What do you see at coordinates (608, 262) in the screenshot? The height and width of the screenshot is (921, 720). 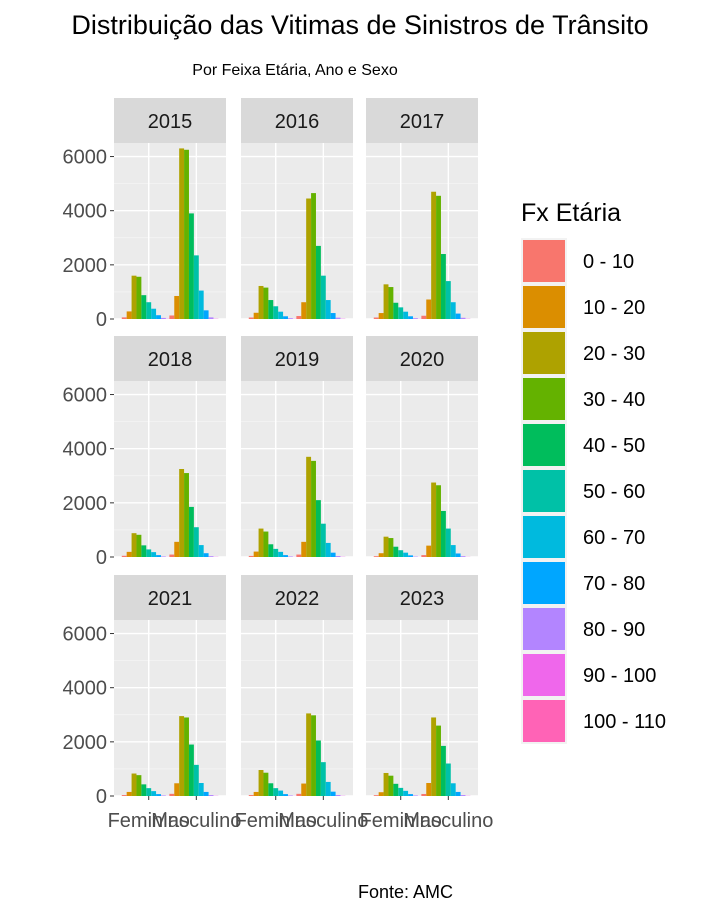 I see `legend-label: 0 - 10` at bounding box center [608, 262].